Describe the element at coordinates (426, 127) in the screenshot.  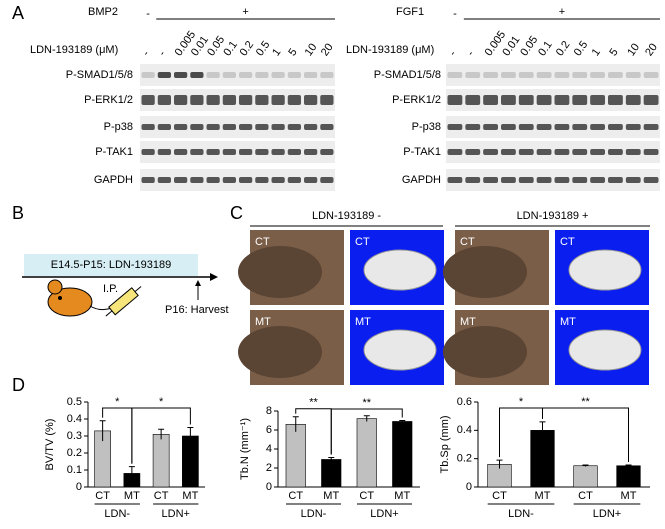
I see `row-label: P-p38` at that location.